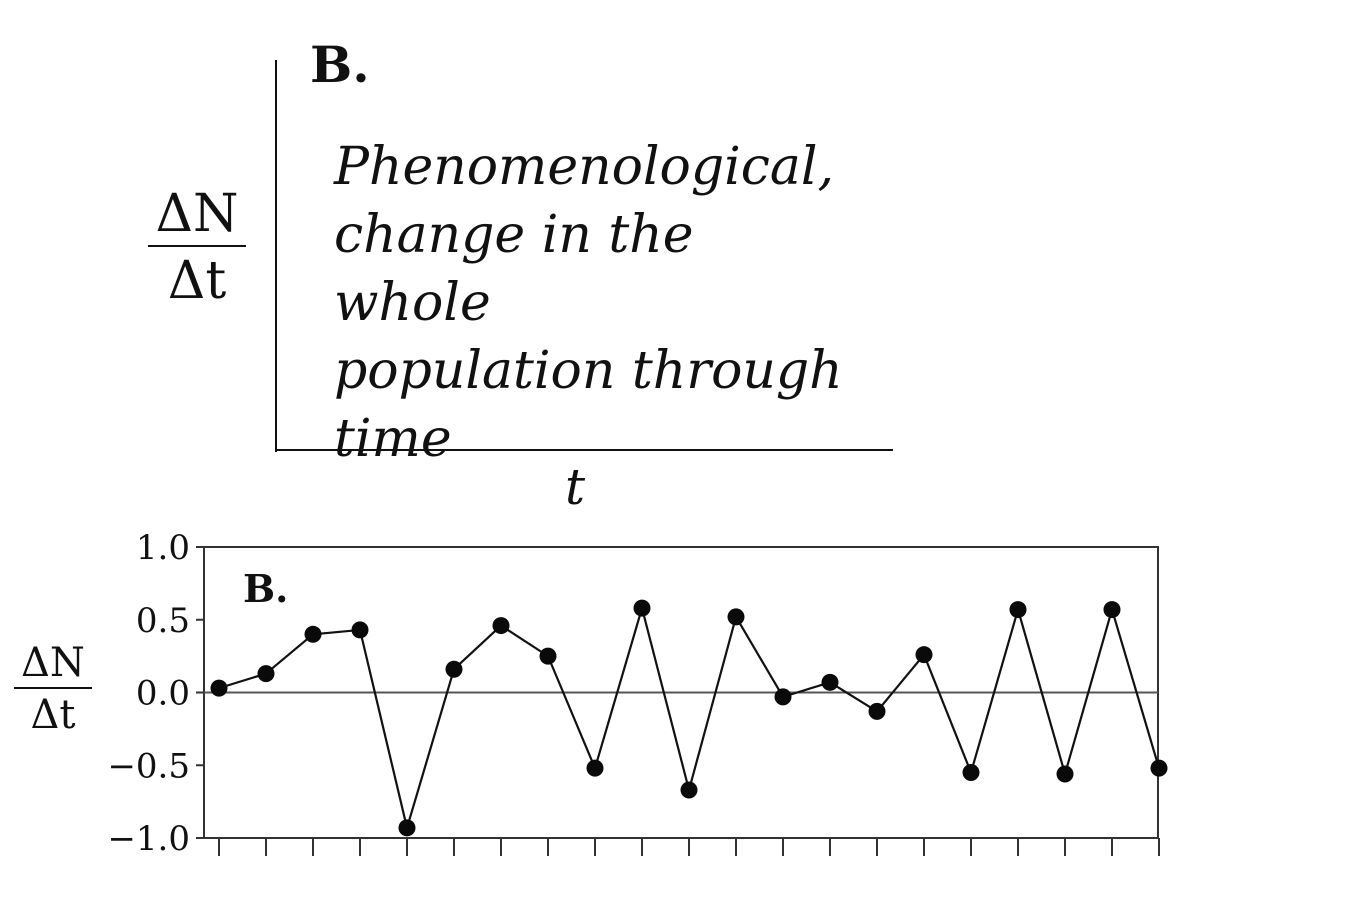 The height and width of the screenshot is (923, 1347). I want to click on schematic-x-axis, so click(584, 450).